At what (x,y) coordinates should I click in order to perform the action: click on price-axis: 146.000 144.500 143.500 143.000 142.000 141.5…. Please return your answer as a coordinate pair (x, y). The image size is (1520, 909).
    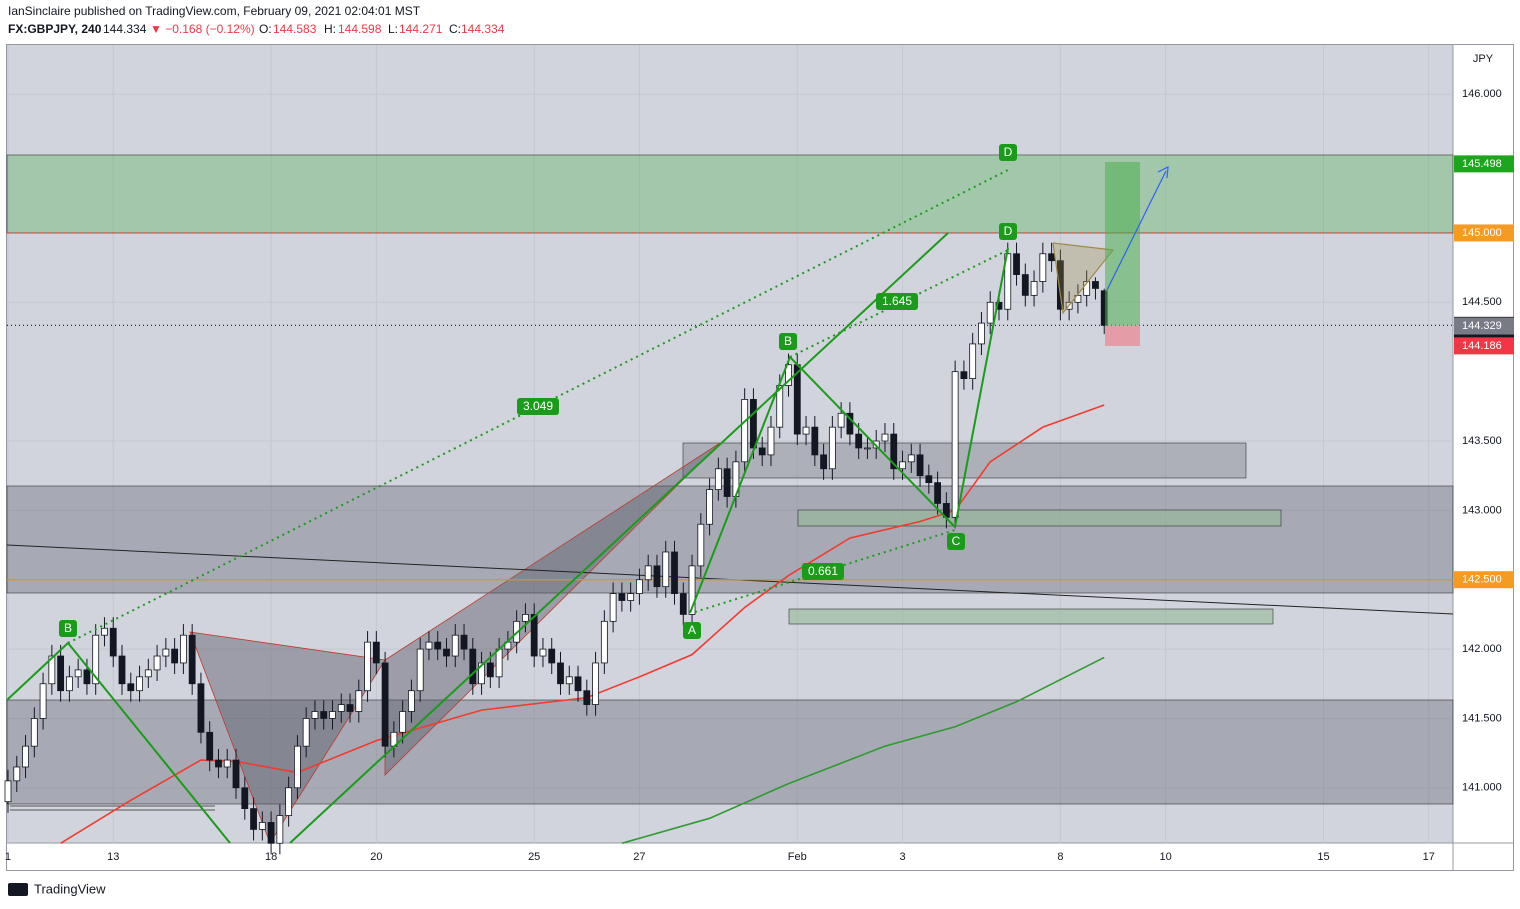
    Looking at the image, I should click on (1482, 441).